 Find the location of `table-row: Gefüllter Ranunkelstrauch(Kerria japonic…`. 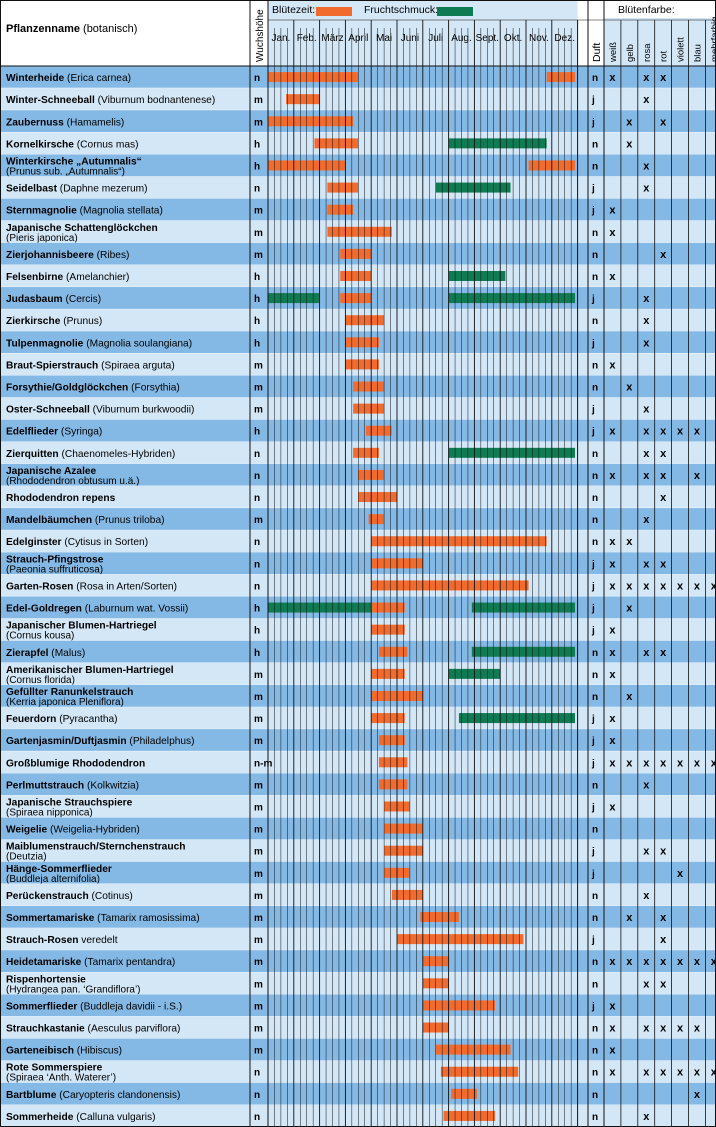

table-row: Gefüllter Ranunkelstrauch(Kerria japonic… is located at coordinates (358, 696).